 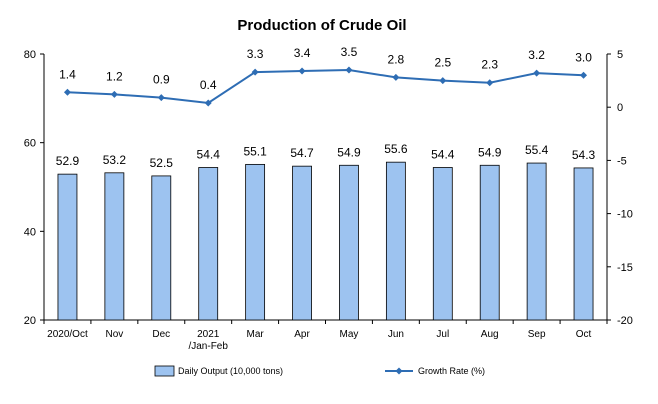 What do you see at coordinates (625, 321) in the screenshot?
I see `right-tick-label: -20` at bounding box center [625, 321].